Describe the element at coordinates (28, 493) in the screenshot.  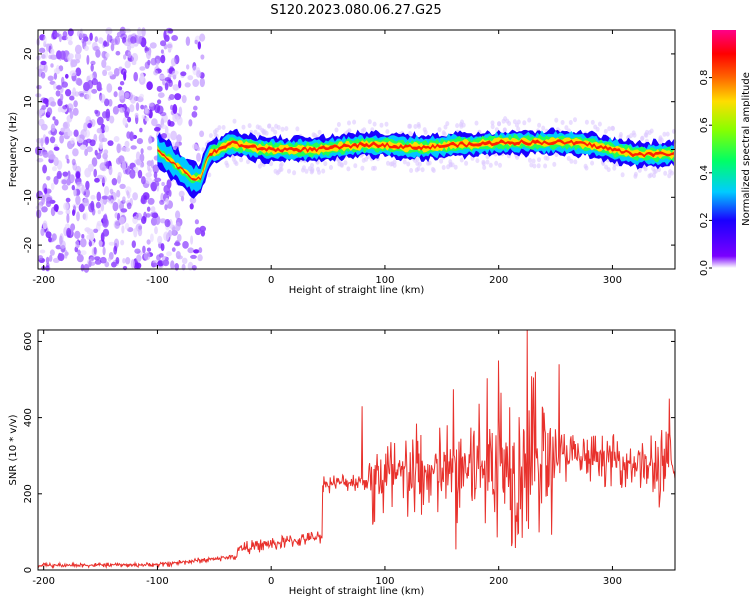
I see `y-tick-label: 200` at that location.